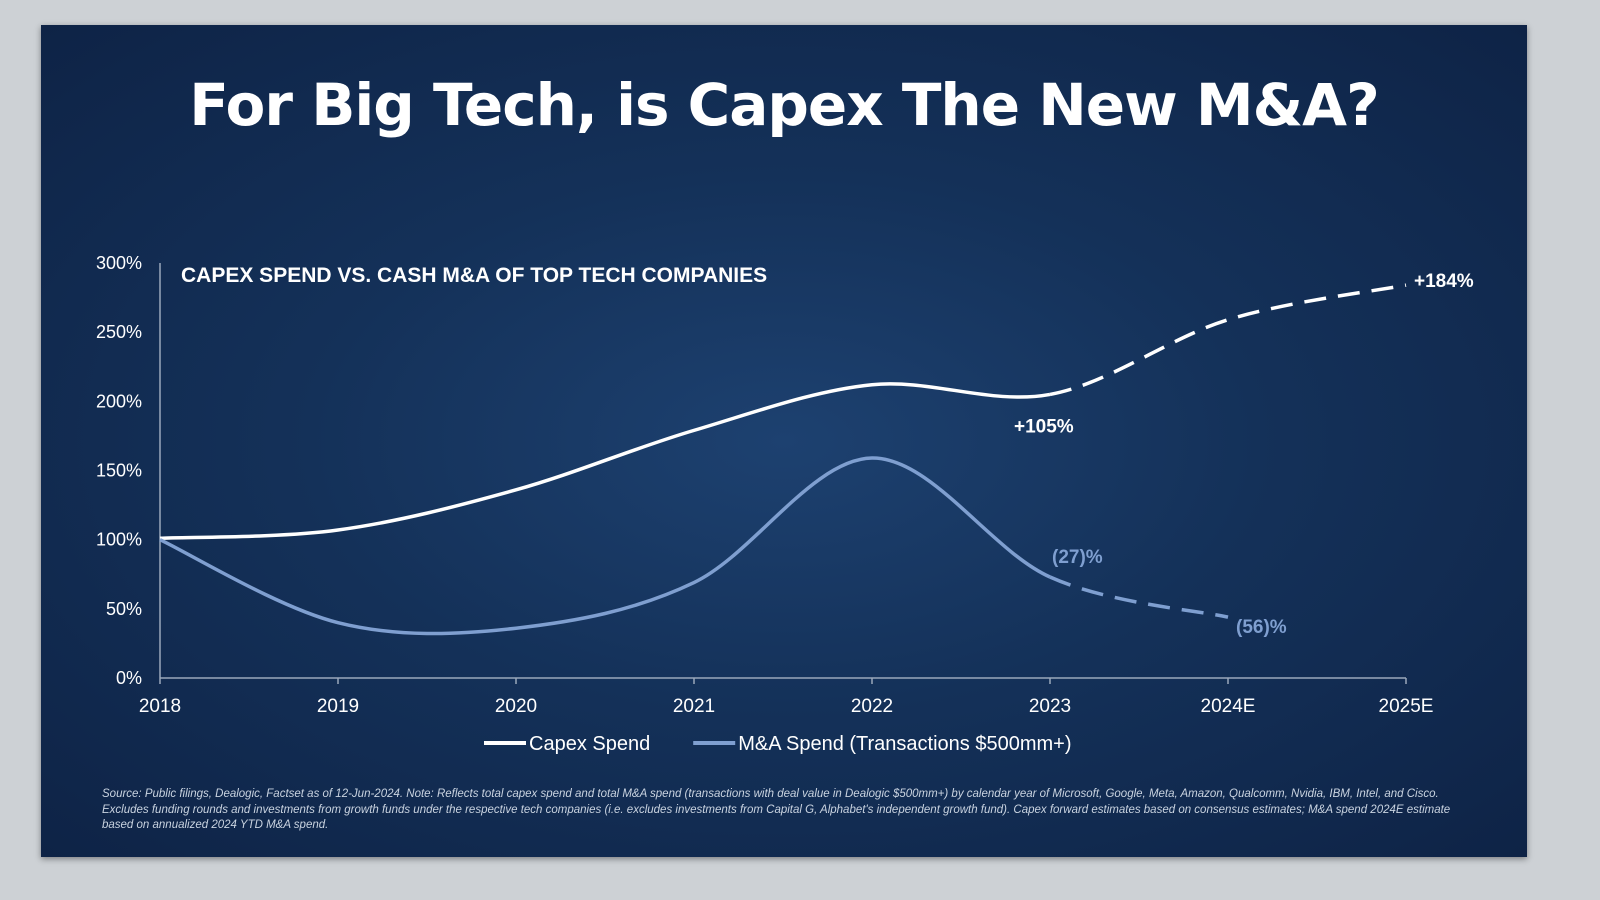 The image size is (1600, 900). I want to click on x-tick-label: 2019, so click(338, 706).